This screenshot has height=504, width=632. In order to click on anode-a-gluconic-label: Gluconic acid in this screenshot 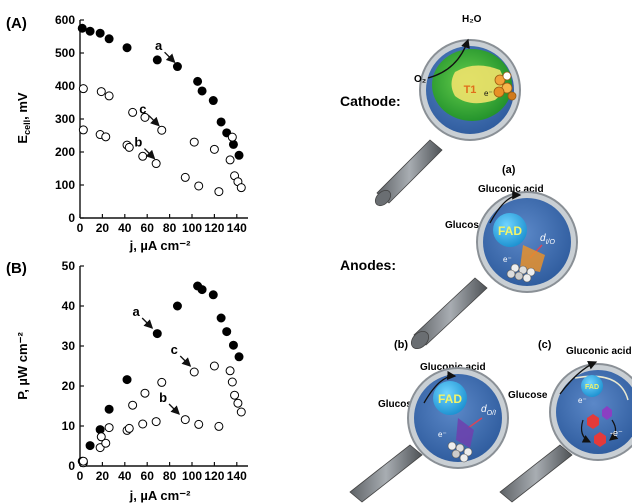, I will do `click(511, 189)`.